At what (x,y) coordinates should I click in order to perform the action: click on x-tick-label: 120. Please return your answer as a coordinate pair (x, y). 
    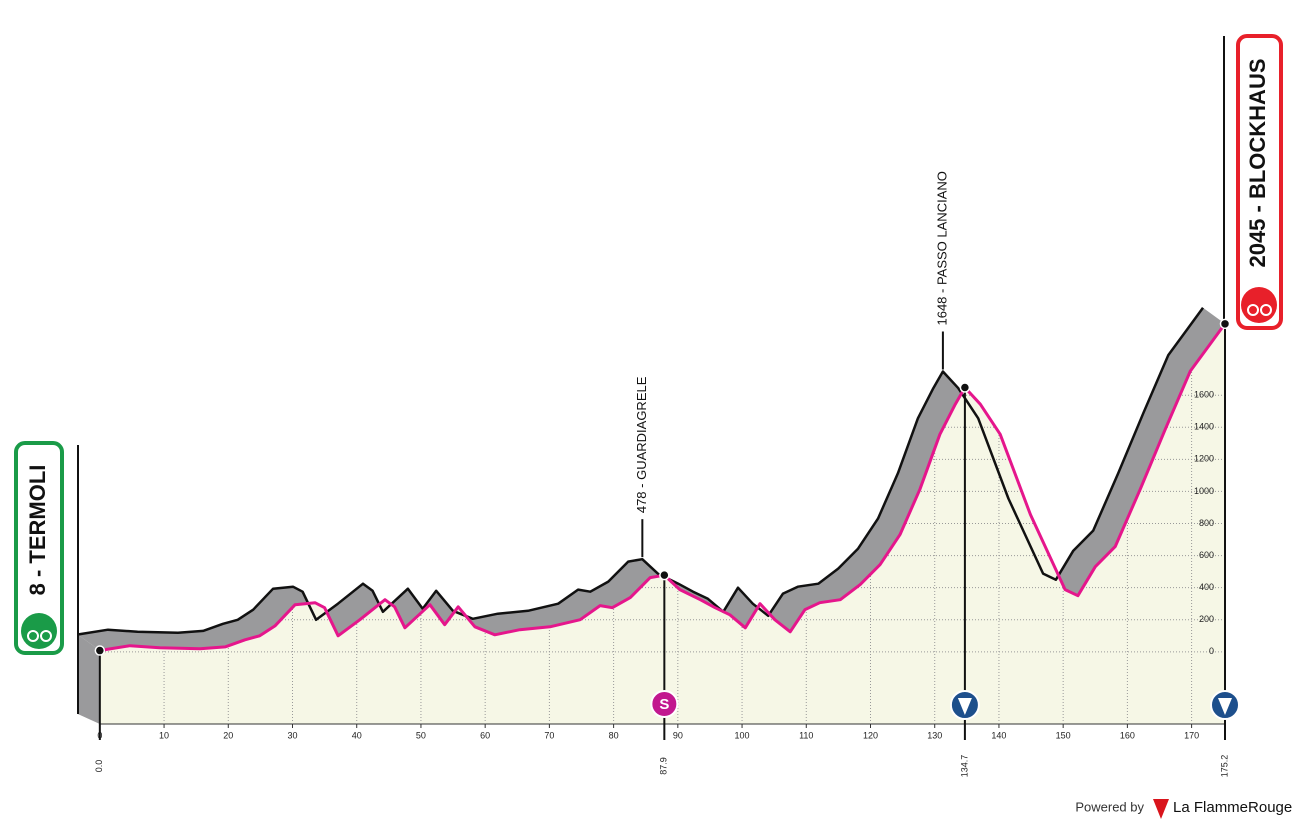
    Looking at the image, I should click on (870, 735).